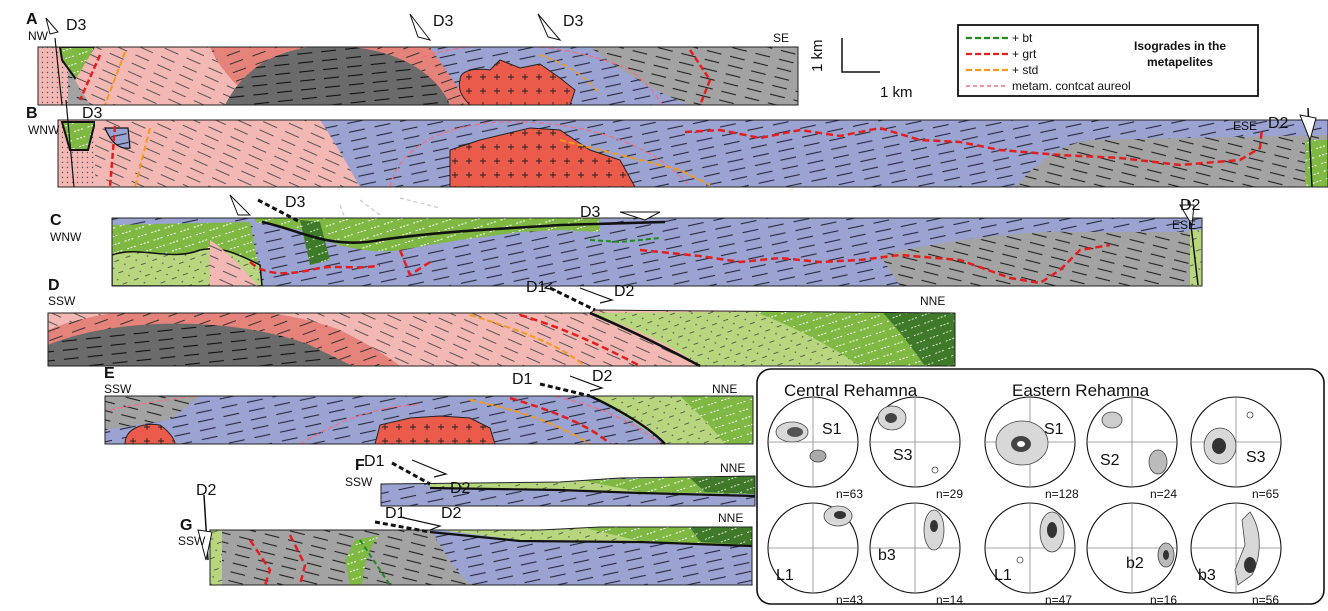  Describe the element at coordinates (1180, 62) in the screenshot. I see `legend-title-line-2: metapelites` at that location.